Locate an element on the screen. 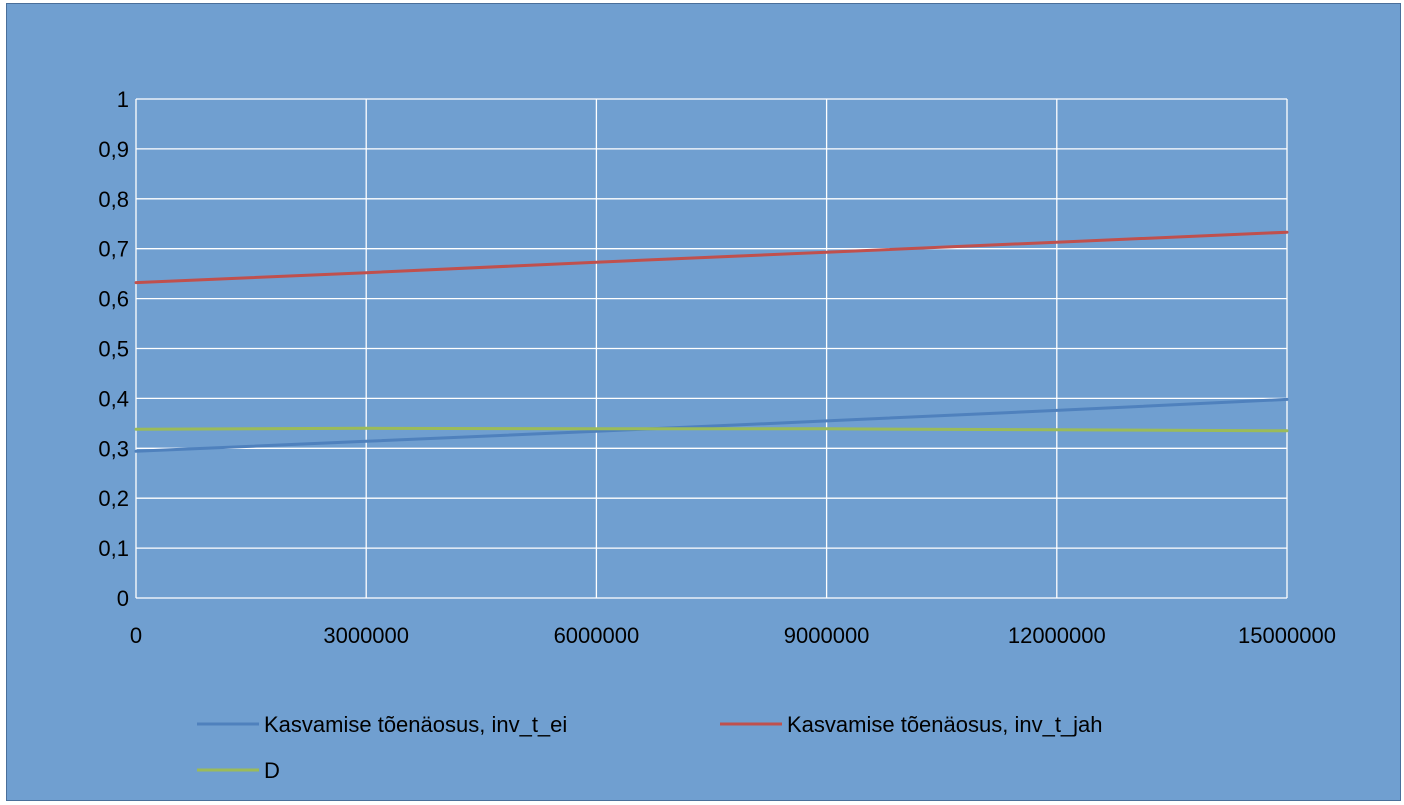 The height and width of the screenshot is (805, 1404). x-tick-label: 9000000 is located at coordinates (827, 635).